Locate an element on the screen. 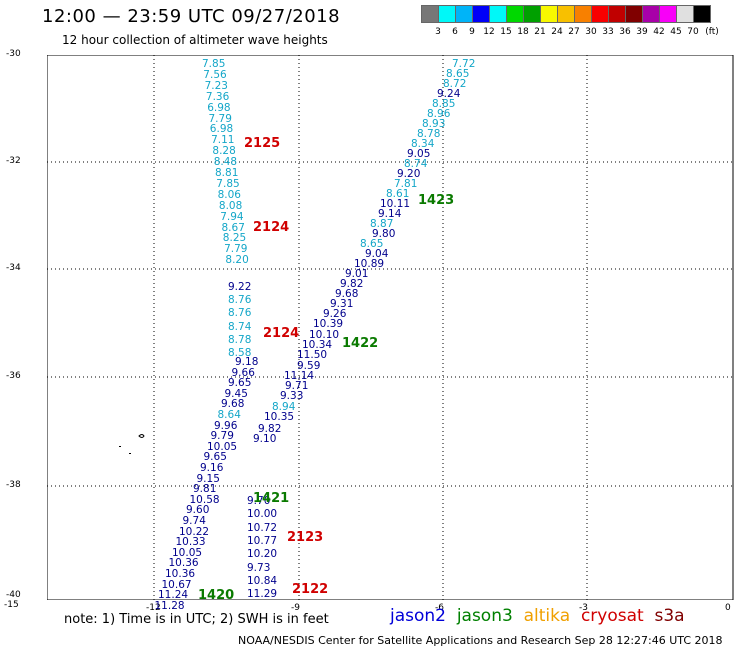 This screenshot has height=650, width=740. y-tick-label: -40 is located at coordinates (13, 595).